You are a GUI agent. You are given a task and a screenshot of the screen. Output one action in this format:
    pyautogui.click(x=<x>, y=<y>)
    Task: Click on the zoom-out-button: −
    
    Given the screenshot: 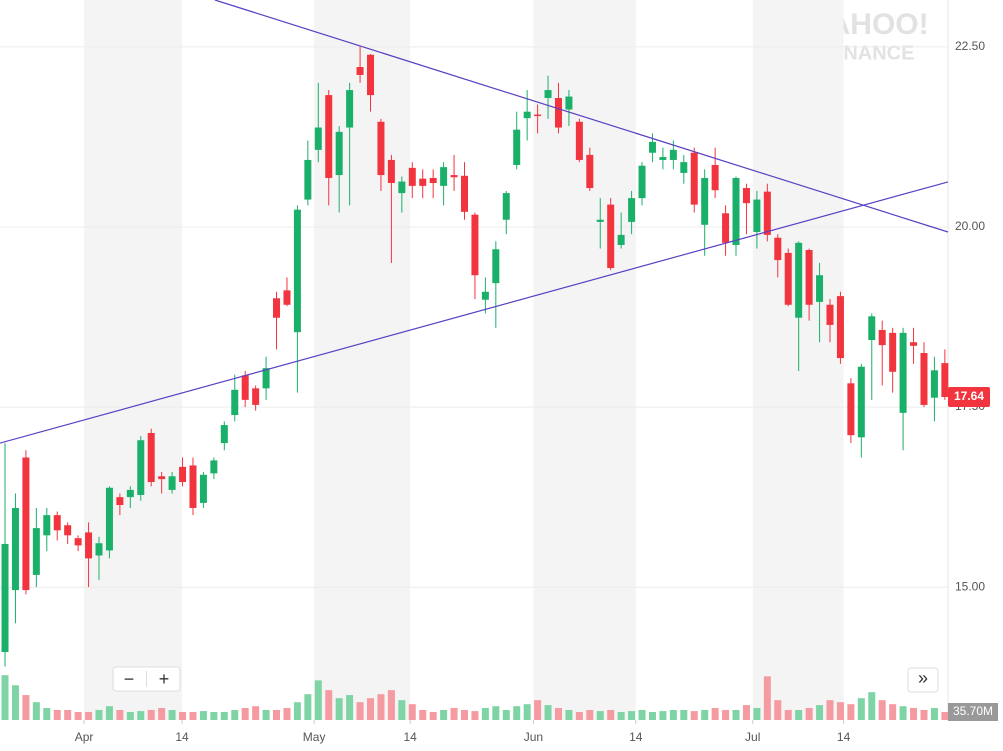 What is the action you would take?
    pyautogui.click(x=129, y=679)
    